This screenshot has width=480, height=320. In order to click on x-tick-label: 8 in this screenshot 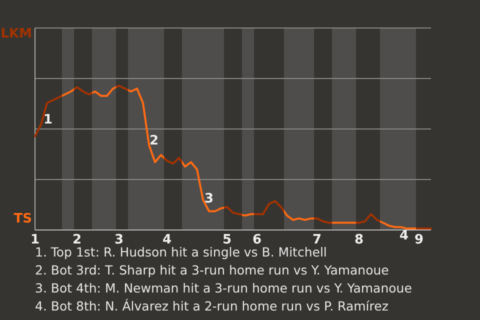, I will do `click(359, 240)`.